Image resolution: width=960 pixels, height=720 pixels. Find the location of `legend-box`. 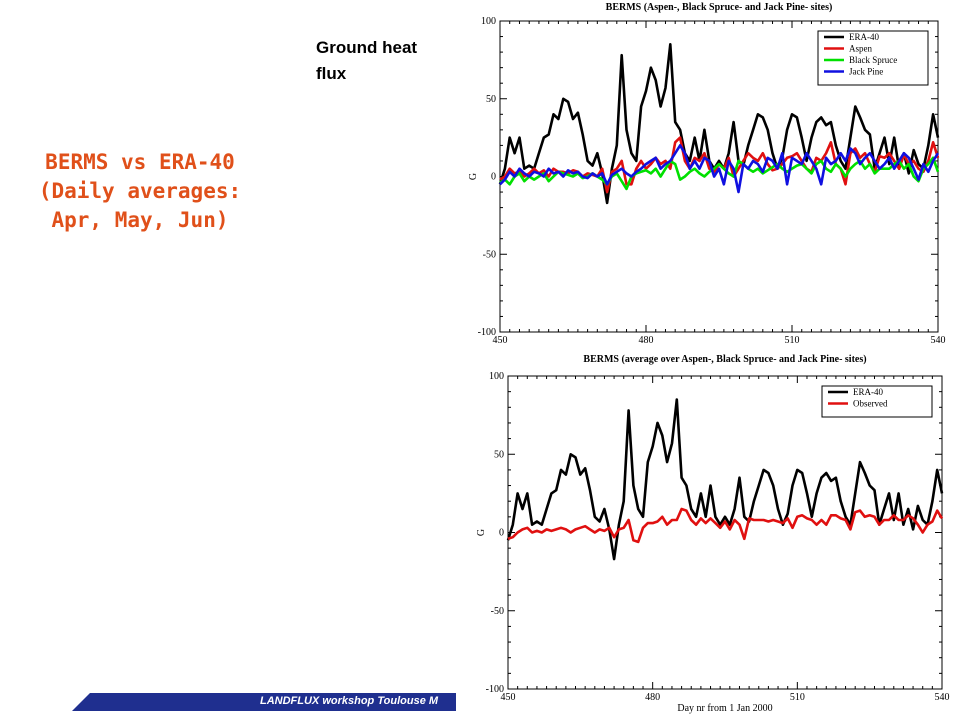

legend-box is located at coordinates (873, 58).